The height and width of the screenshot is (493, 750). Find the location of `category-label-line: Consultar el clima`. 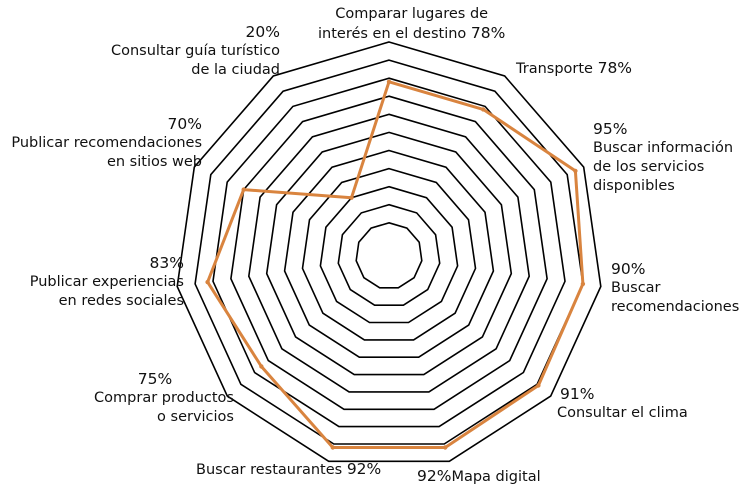

category-label-line: Consultar el clima is located at coordinates (622, 413).